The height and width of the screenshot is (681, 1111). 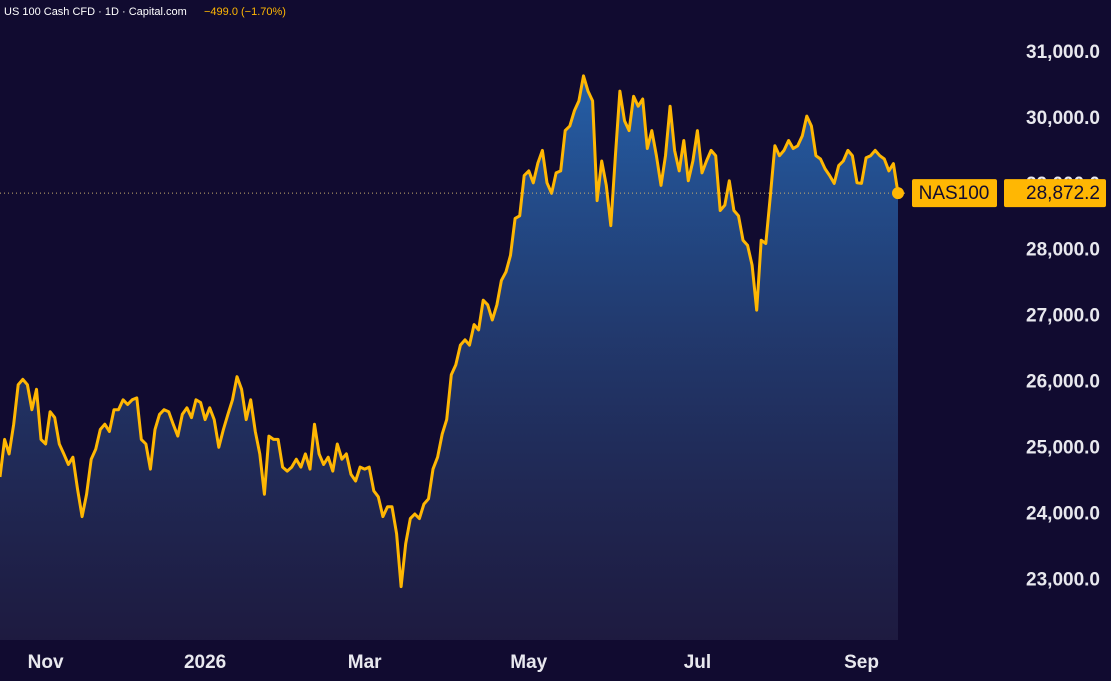 I want to click on y-tick-label: 31,000.0, so click(x=1063, y=52).